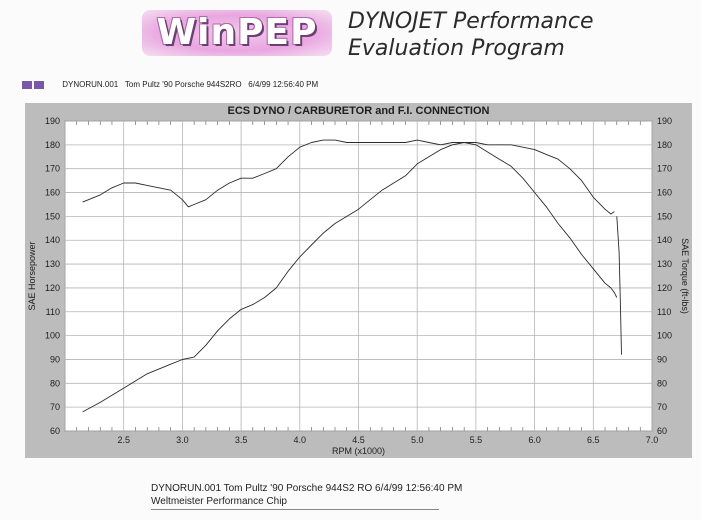  I want to click on y-tick-label-left: 150, so click(52, 216).